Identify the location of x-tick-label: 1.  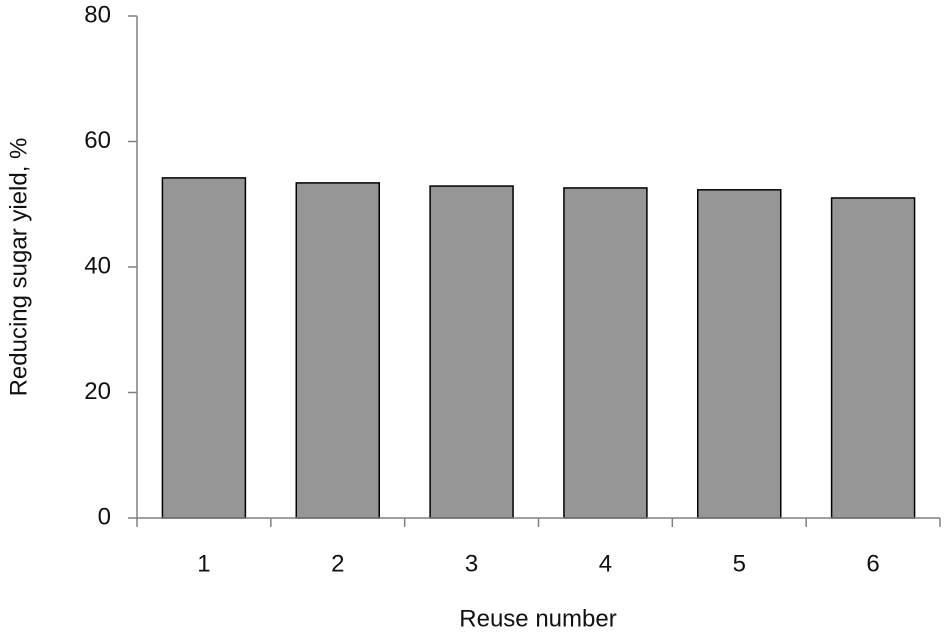
(203, 563).